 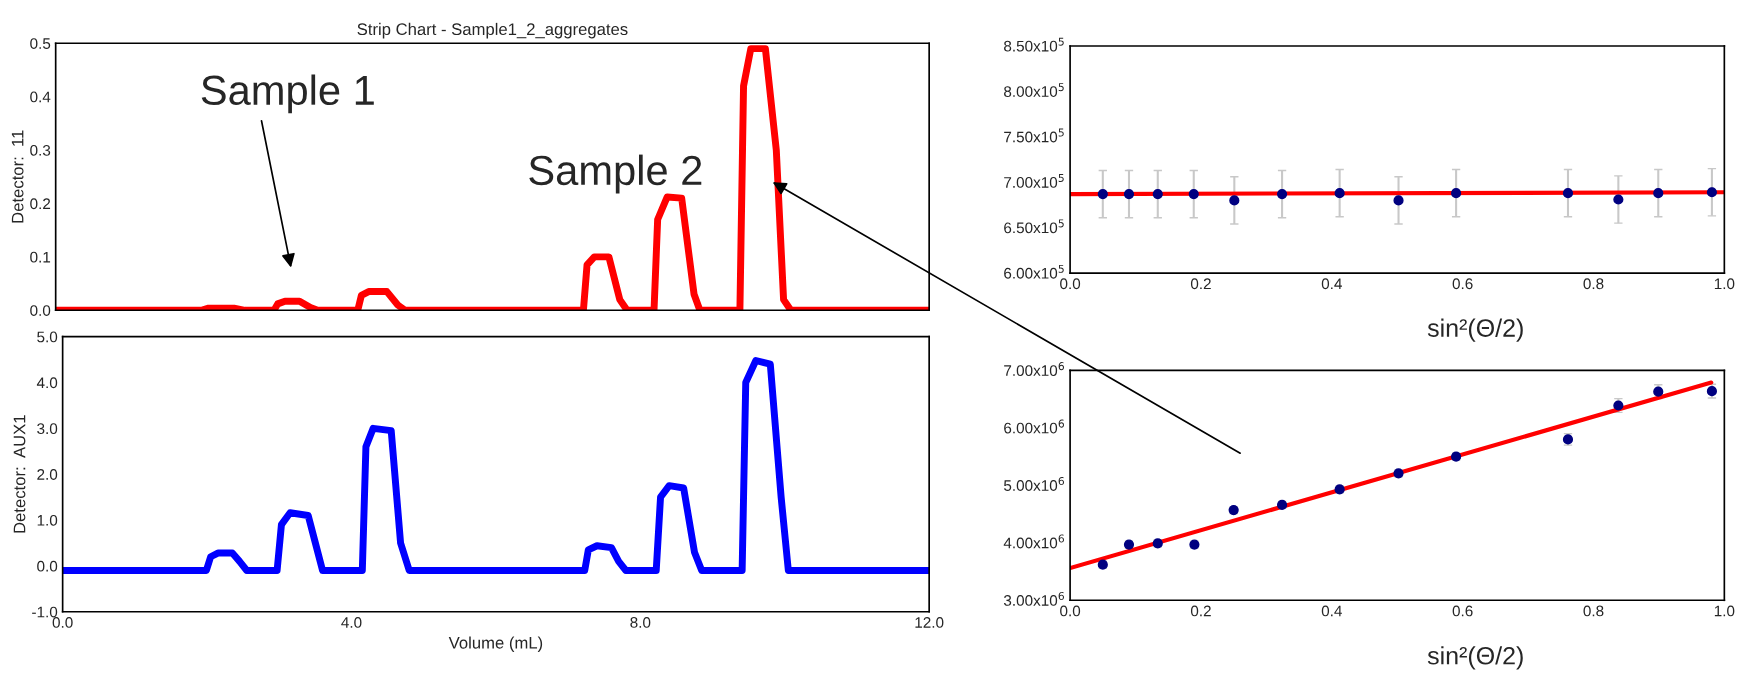 What do you see at coordinates (17, 176) in the screenshot?
I see `y-axis-title: Detector: 11` at bounding box center [17, 176].